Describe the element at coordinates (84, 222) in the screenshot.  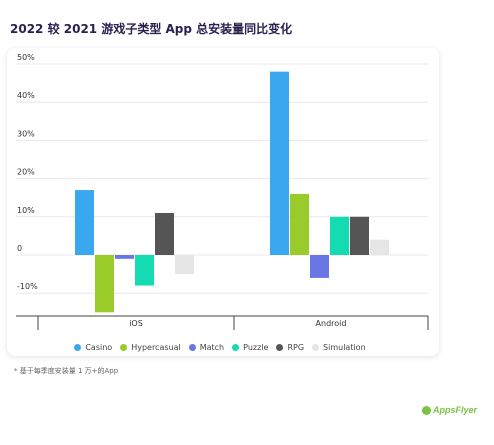
I see `bar-casino-ios` at that location.